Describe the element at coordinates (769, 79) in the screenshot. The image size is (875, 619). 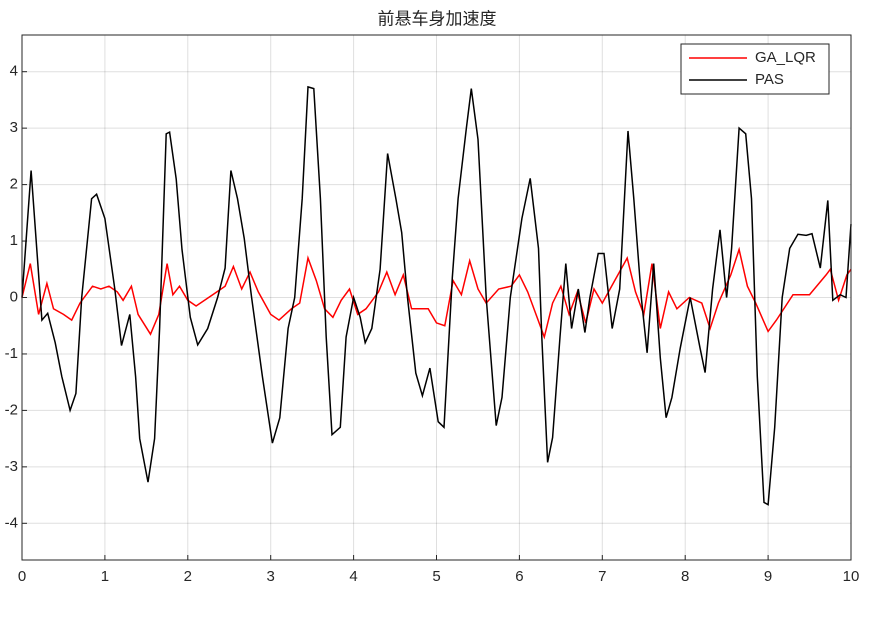
I see `legend-label: PAS` at that location.